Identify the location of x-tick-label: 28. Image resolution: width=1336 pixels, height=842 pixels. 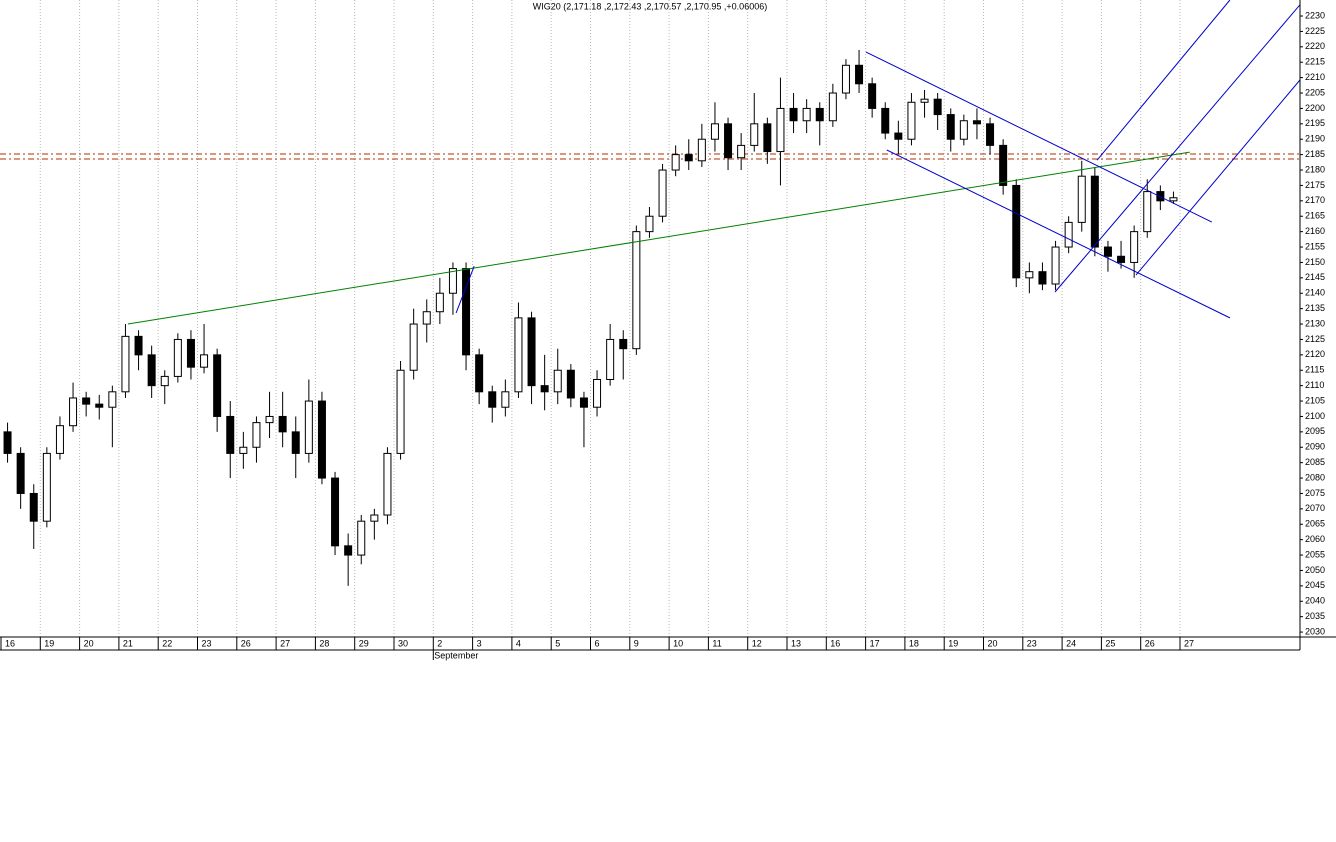
(324, 643).